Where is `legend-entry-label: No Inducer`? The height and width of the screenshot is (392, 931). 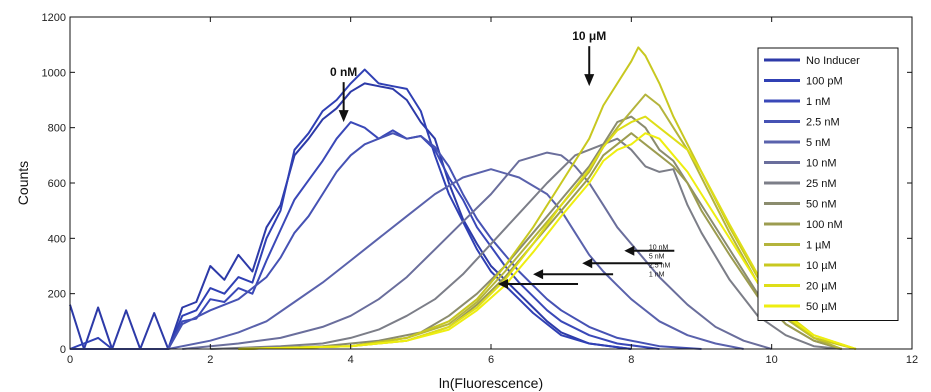
legend-entry-label: No Inducer is located at coordinates (833, 61).